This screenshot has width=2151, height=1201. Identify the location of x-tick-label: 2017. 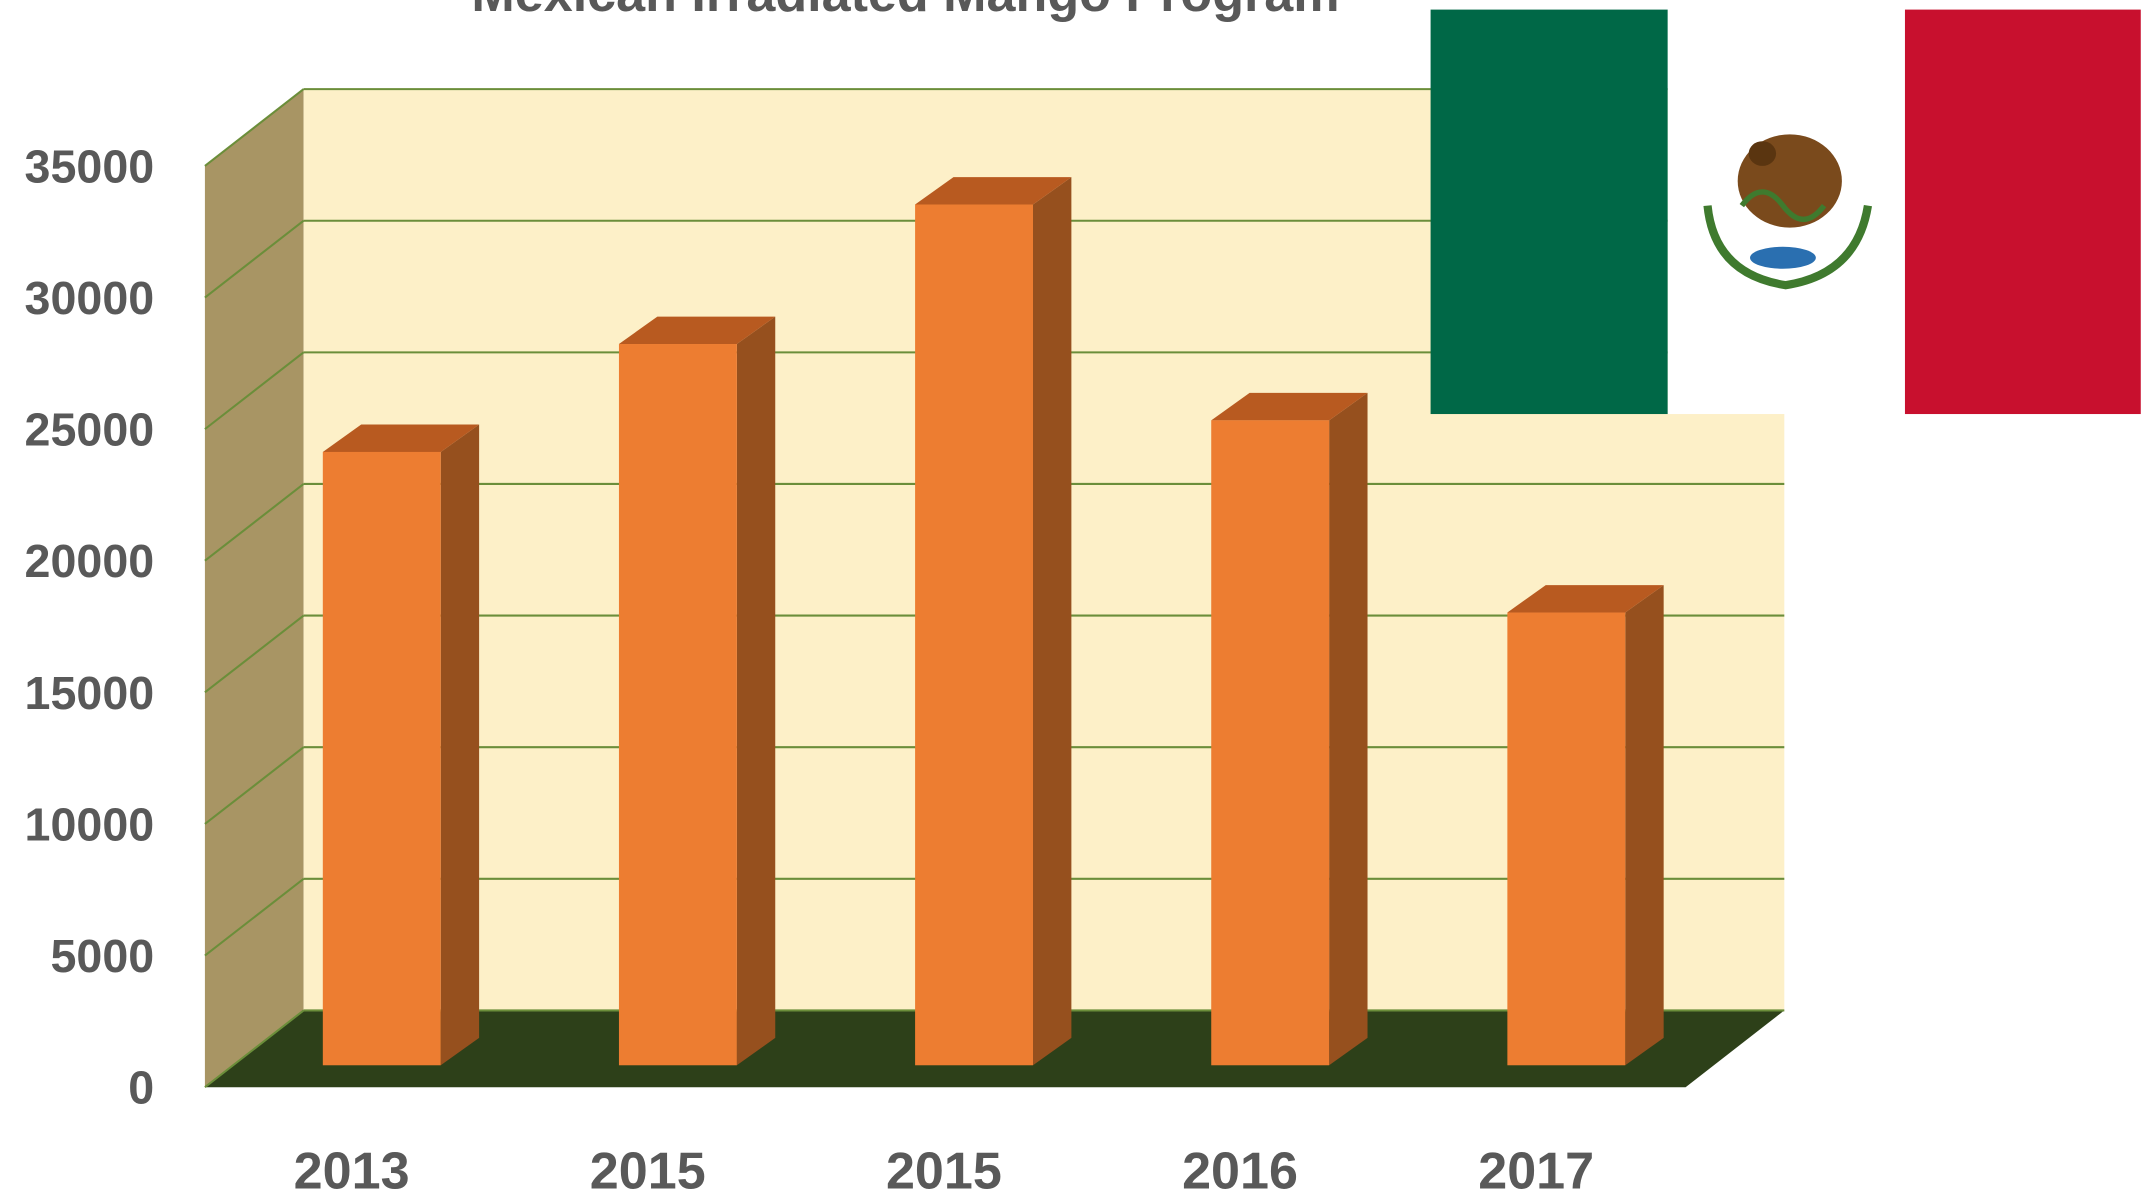
(1536, 1172).